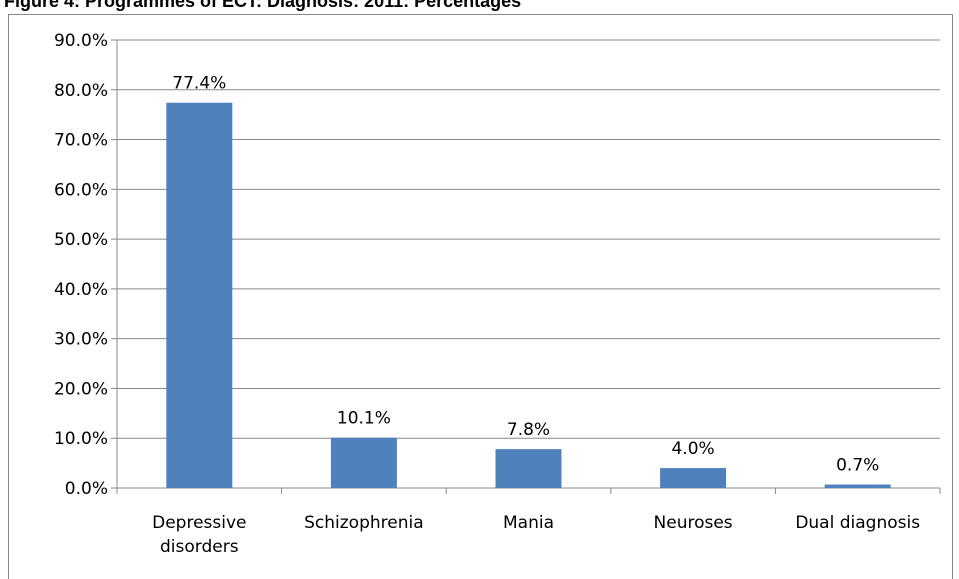  What do you see at coordinates (81, 141) in the screenshot?
I see `y-tick-label: 70.0%` at bounding box center [81, 141].